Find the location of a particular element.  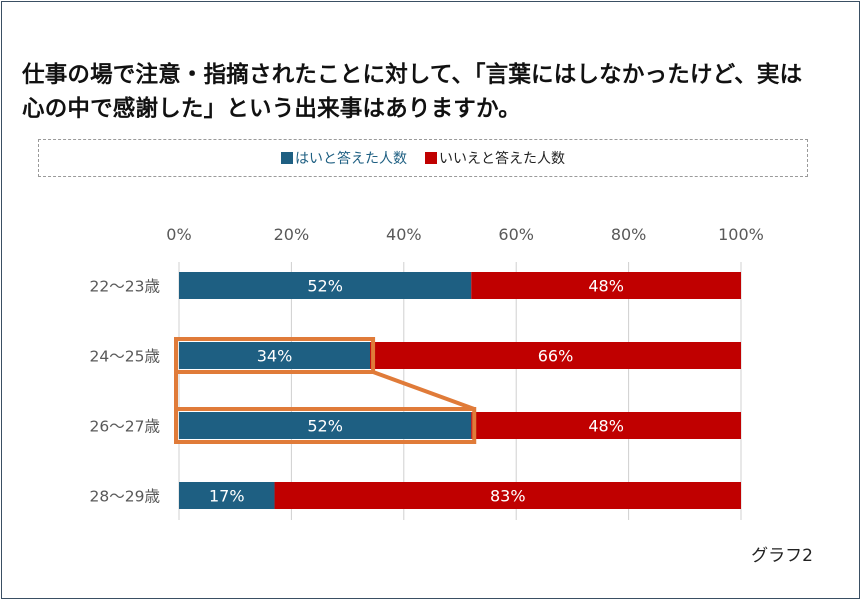

legend-item-yes: はいと答えた人数 is located at coordinates (344, 158).